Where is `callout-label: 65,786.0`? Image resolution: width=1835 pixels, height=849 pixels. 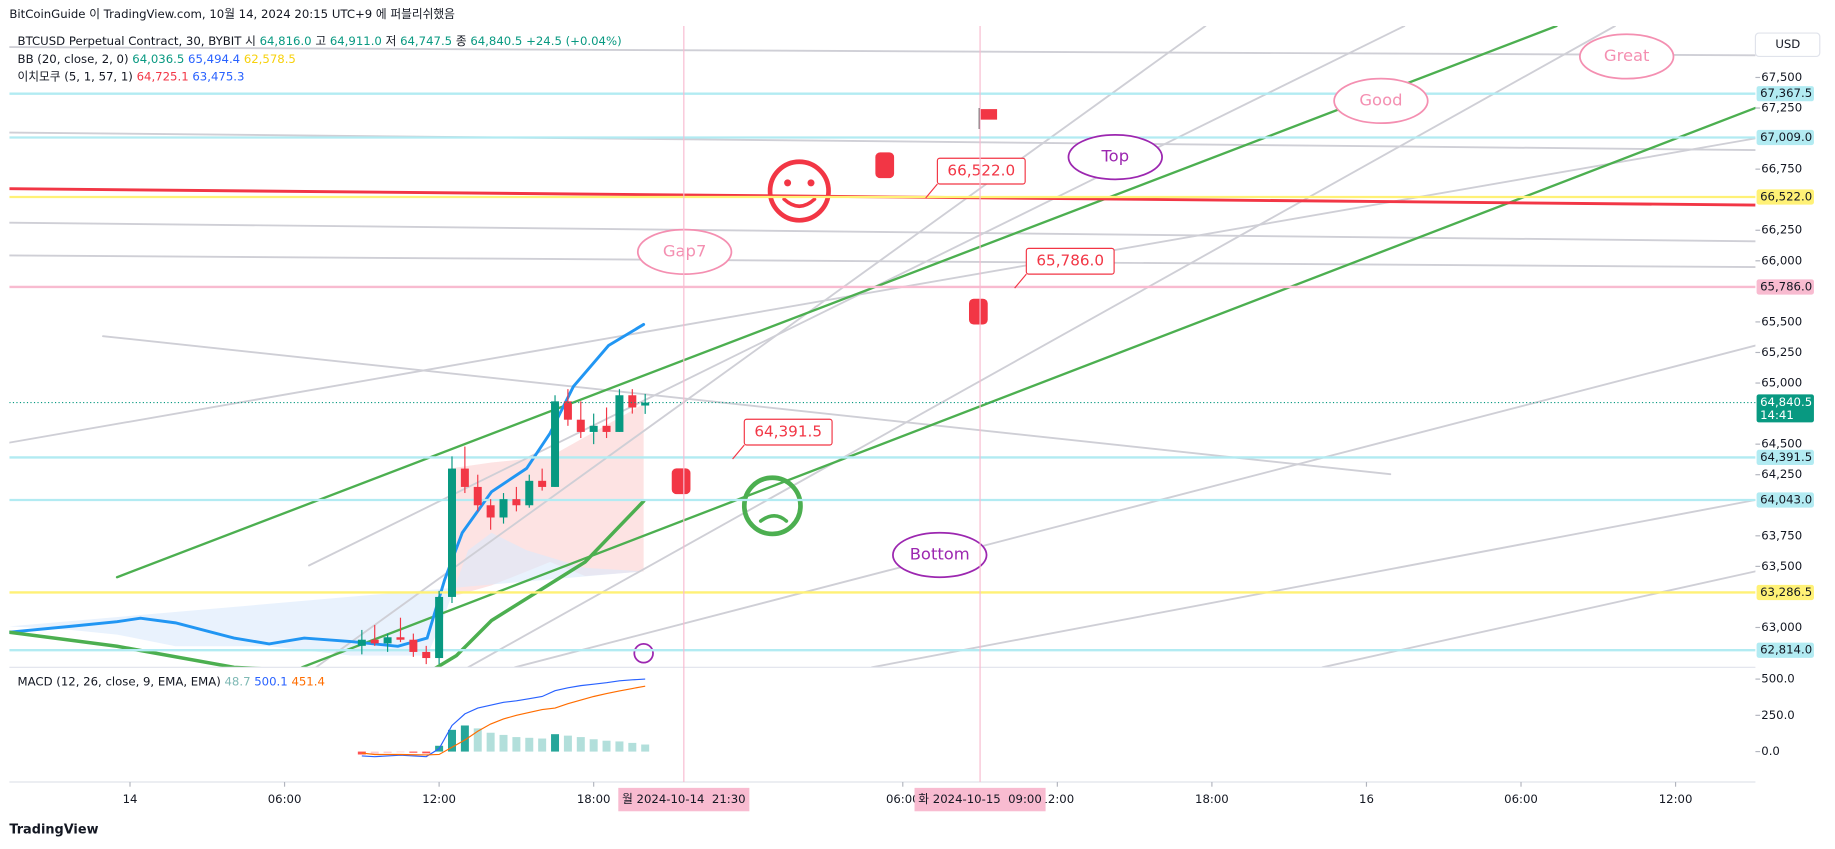
callout-label: 65,786.0 is located at coordinates (1070, 261).